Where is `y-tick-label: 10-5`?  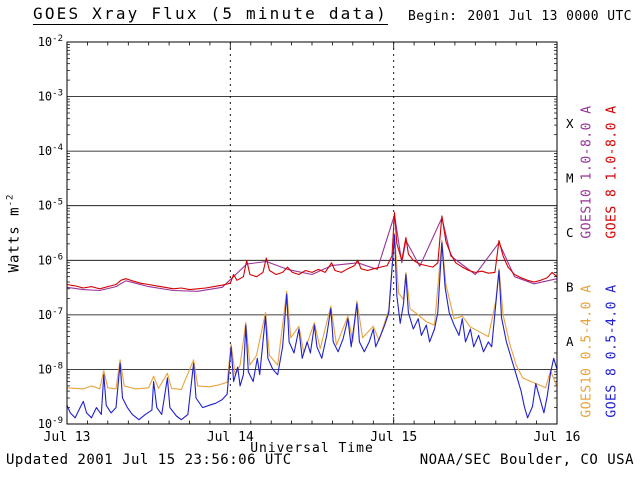
y-tick-label: 10-5 is located at coordinates (50, 205).